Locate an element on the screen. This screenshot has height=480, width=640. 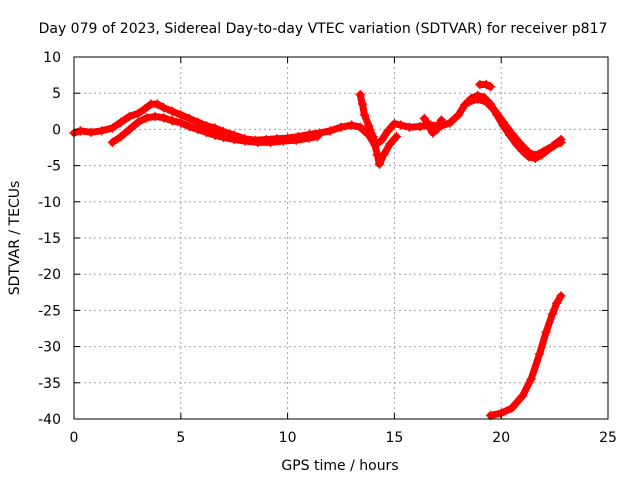
x-tick-label: 0 is located at coordinates (74, 438).